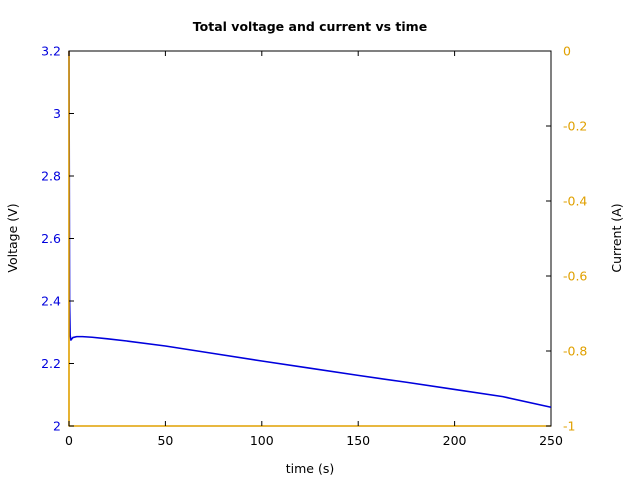 This screenshot has width=640, height=480. Describe the element at coordinates (358, 440) in the screenshot. I see `x-tick-label: 150` at that location.